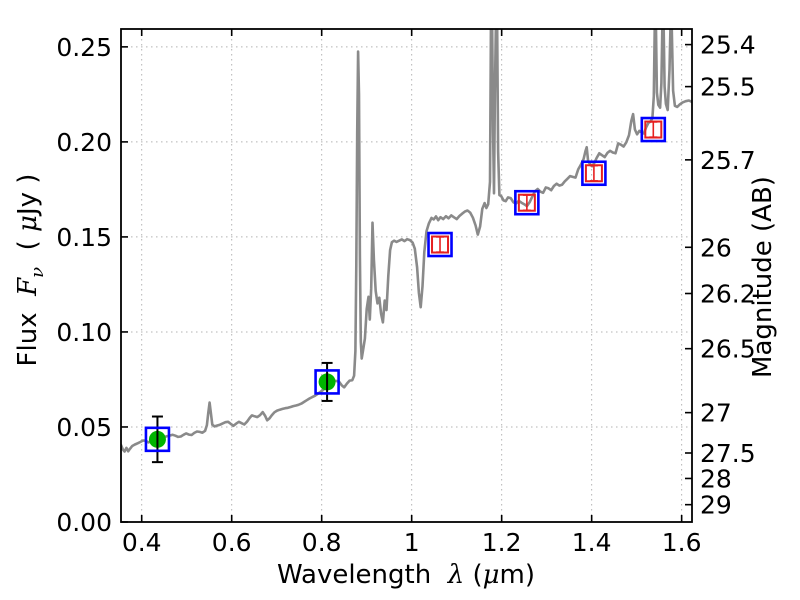  I want to click on y-right-tick-label: 29, so click(716, 505).